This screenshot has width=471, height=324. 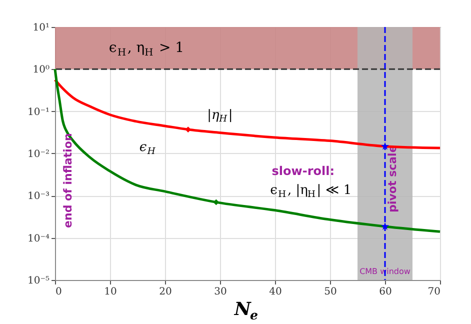 What do you see at coordinates (59, 292) in the screenshot?
I see `x-tick-label: 0` at bounding box center [59, 292].